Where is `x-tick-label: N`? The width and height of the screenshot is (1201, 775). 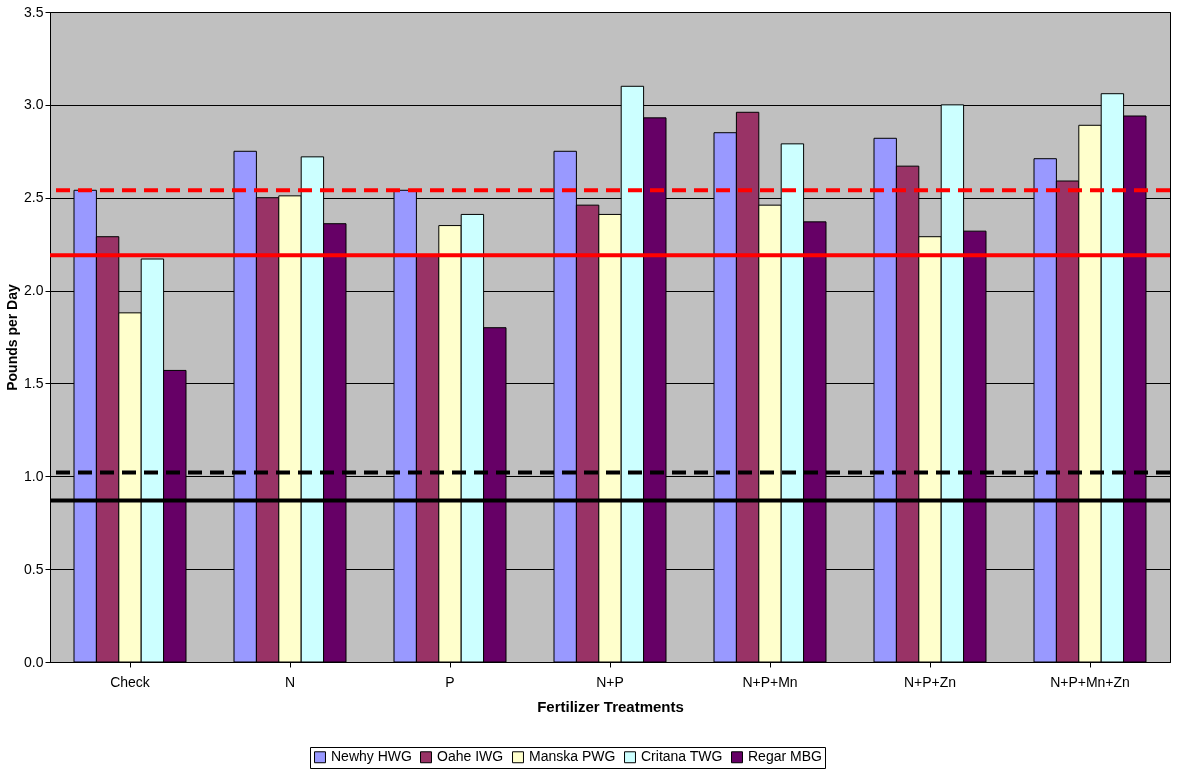 x-tick-label: N is located at coordinates (290, 681).